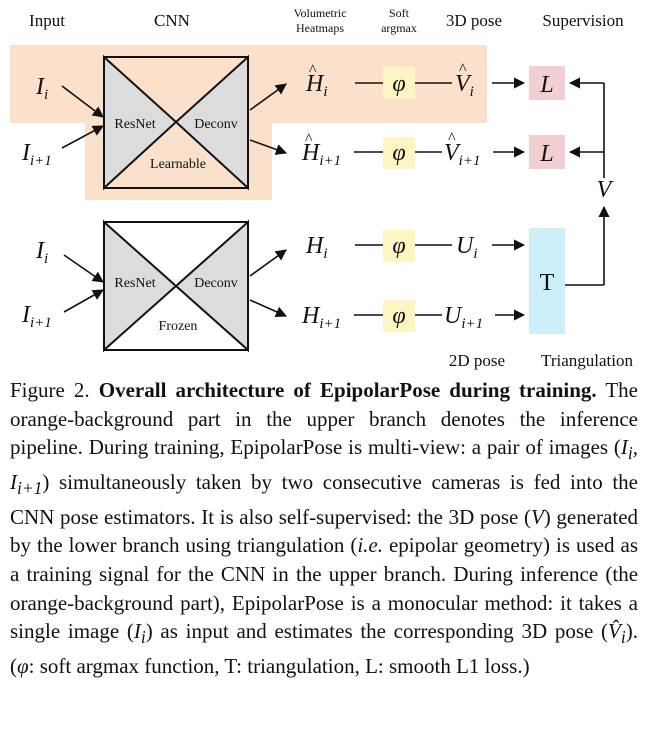  Describe the element at coordinates (36, 316) in the screenshot. I see `lower-input-2: Ii+1` at that location.